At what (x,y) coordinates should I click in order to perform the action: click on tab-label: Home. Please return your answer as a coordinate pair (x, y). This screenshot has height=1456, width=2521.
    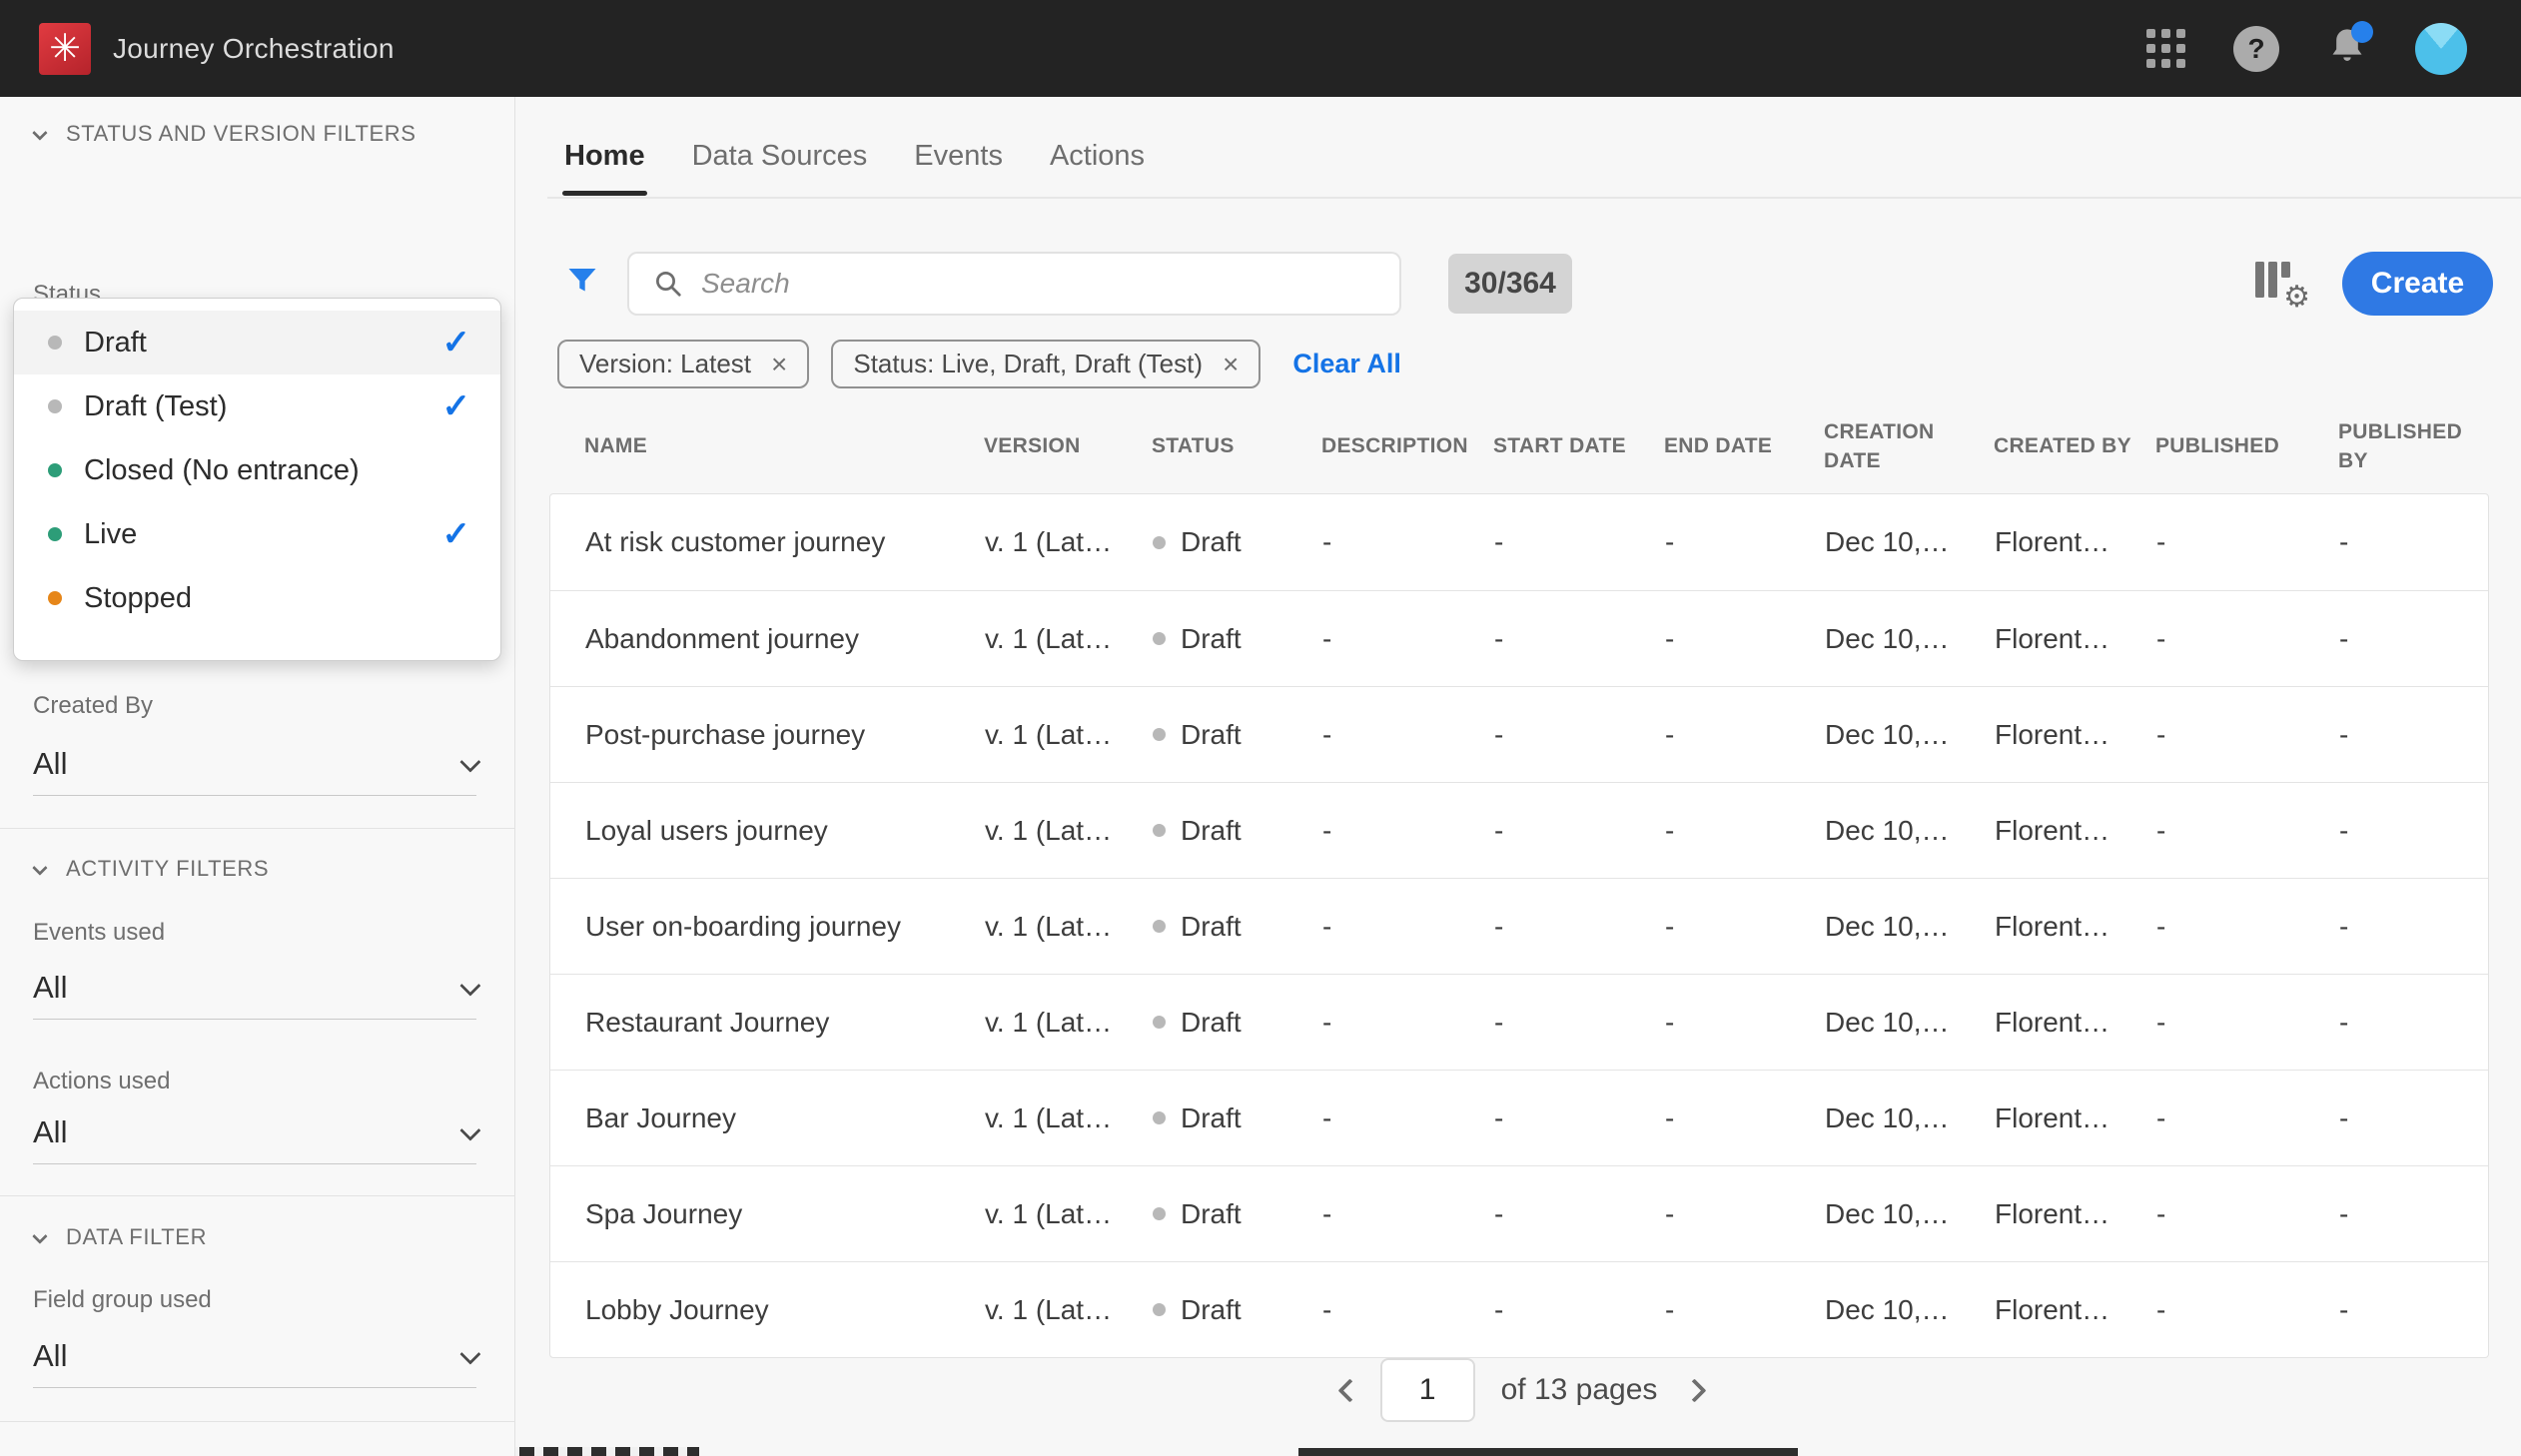
    Looking at the image, I should click on (604, 156).